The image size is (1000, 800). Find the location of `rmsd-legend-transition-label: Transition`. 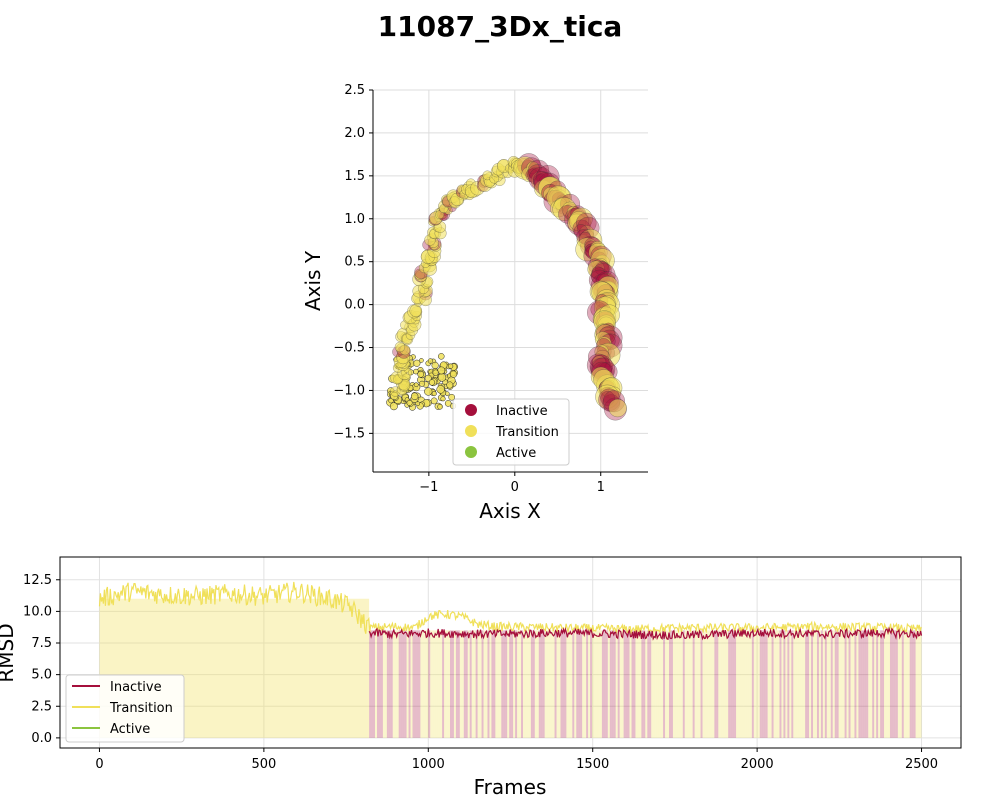

rmsd-legend-transition-label: Transition is located at coordinates (141, 708).